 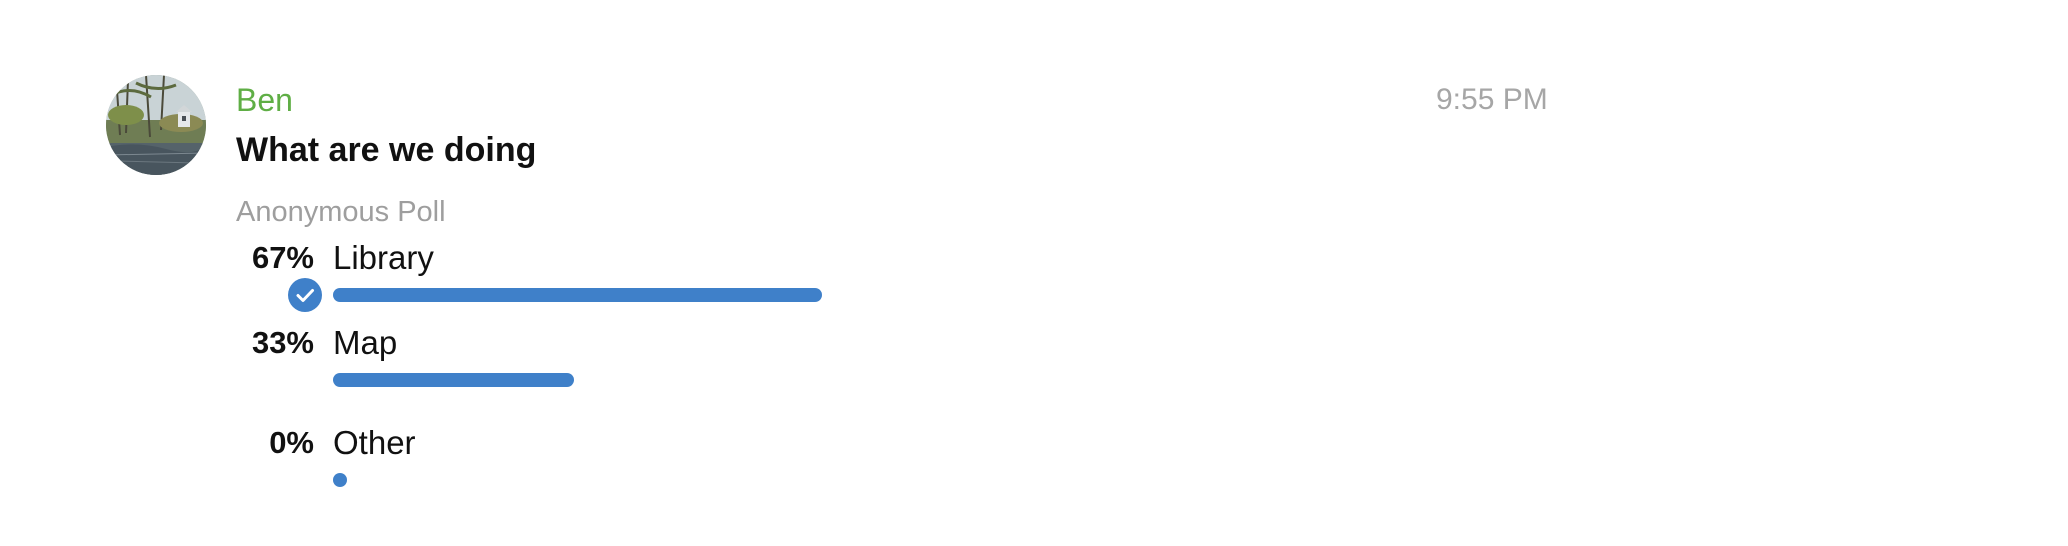 What do you see at coordinates (365, 342) in the screenshot?
I see `poll-option-label: Map` at bounding box center [365, 342].